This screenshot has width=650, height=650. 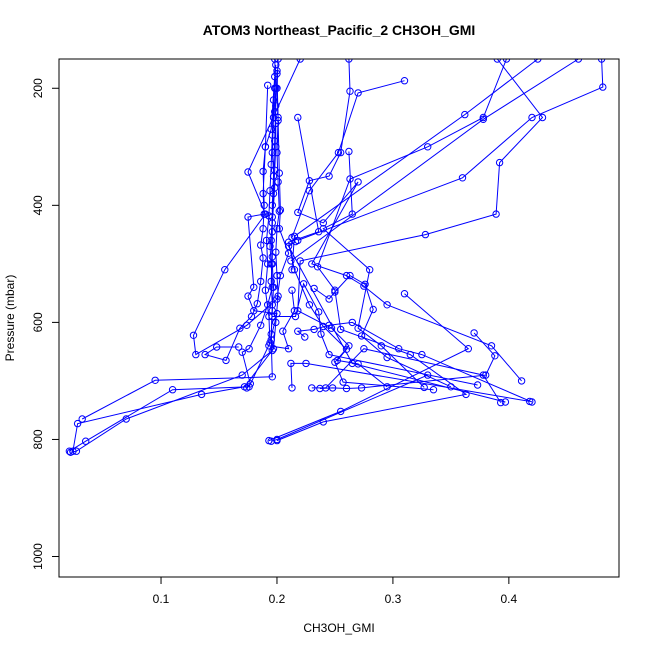 I want to click on y-tick-label: 400, so click(x=38, y=205).